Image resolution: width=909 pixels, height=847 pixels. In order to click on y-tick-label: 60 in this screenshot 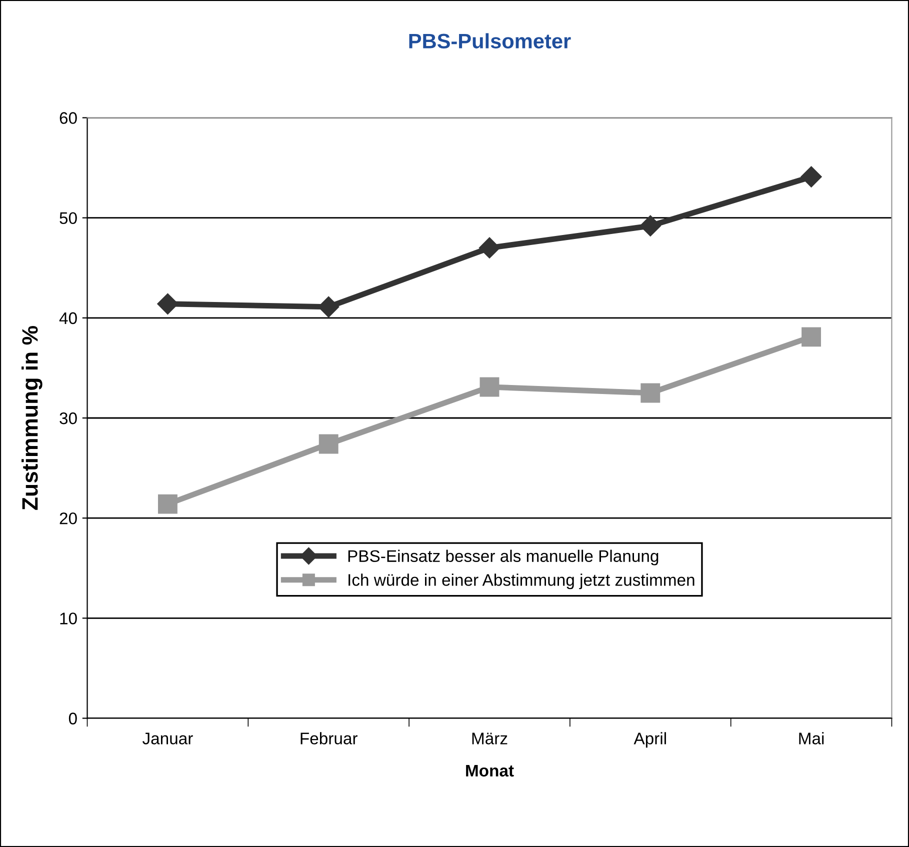, I will do `click(68, 118)`.